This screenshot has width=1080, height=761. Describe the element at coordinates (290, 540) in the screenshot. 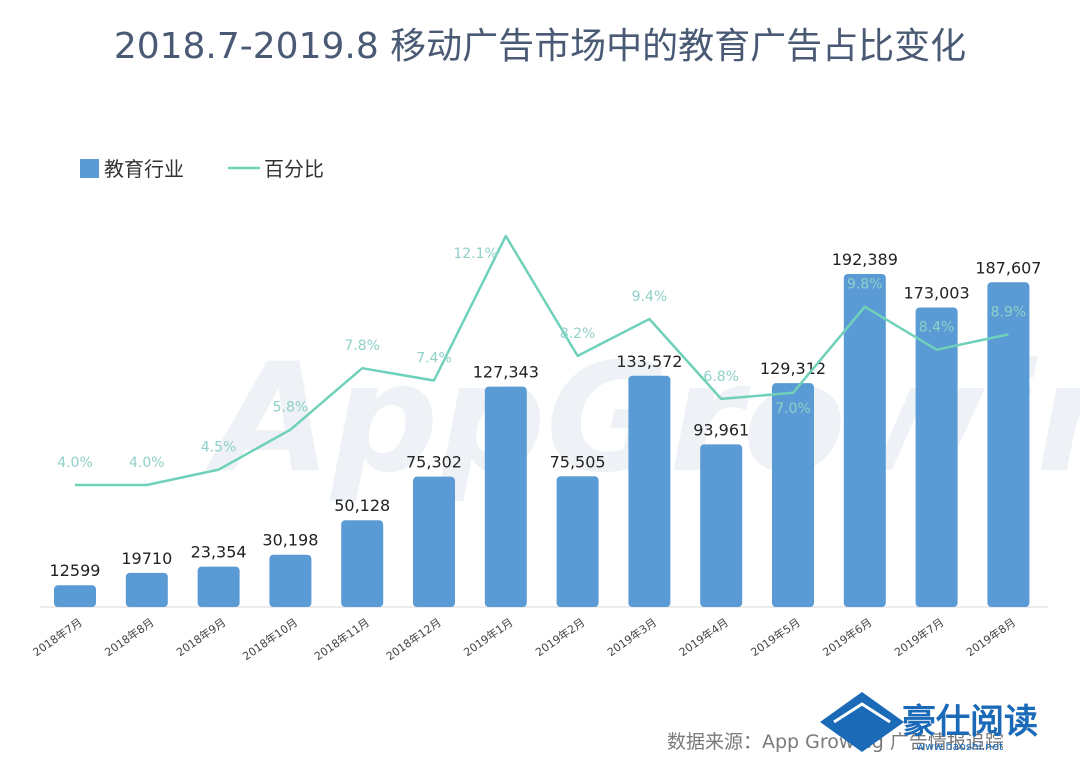

I see `bar-value-label: 30,198` at that location.